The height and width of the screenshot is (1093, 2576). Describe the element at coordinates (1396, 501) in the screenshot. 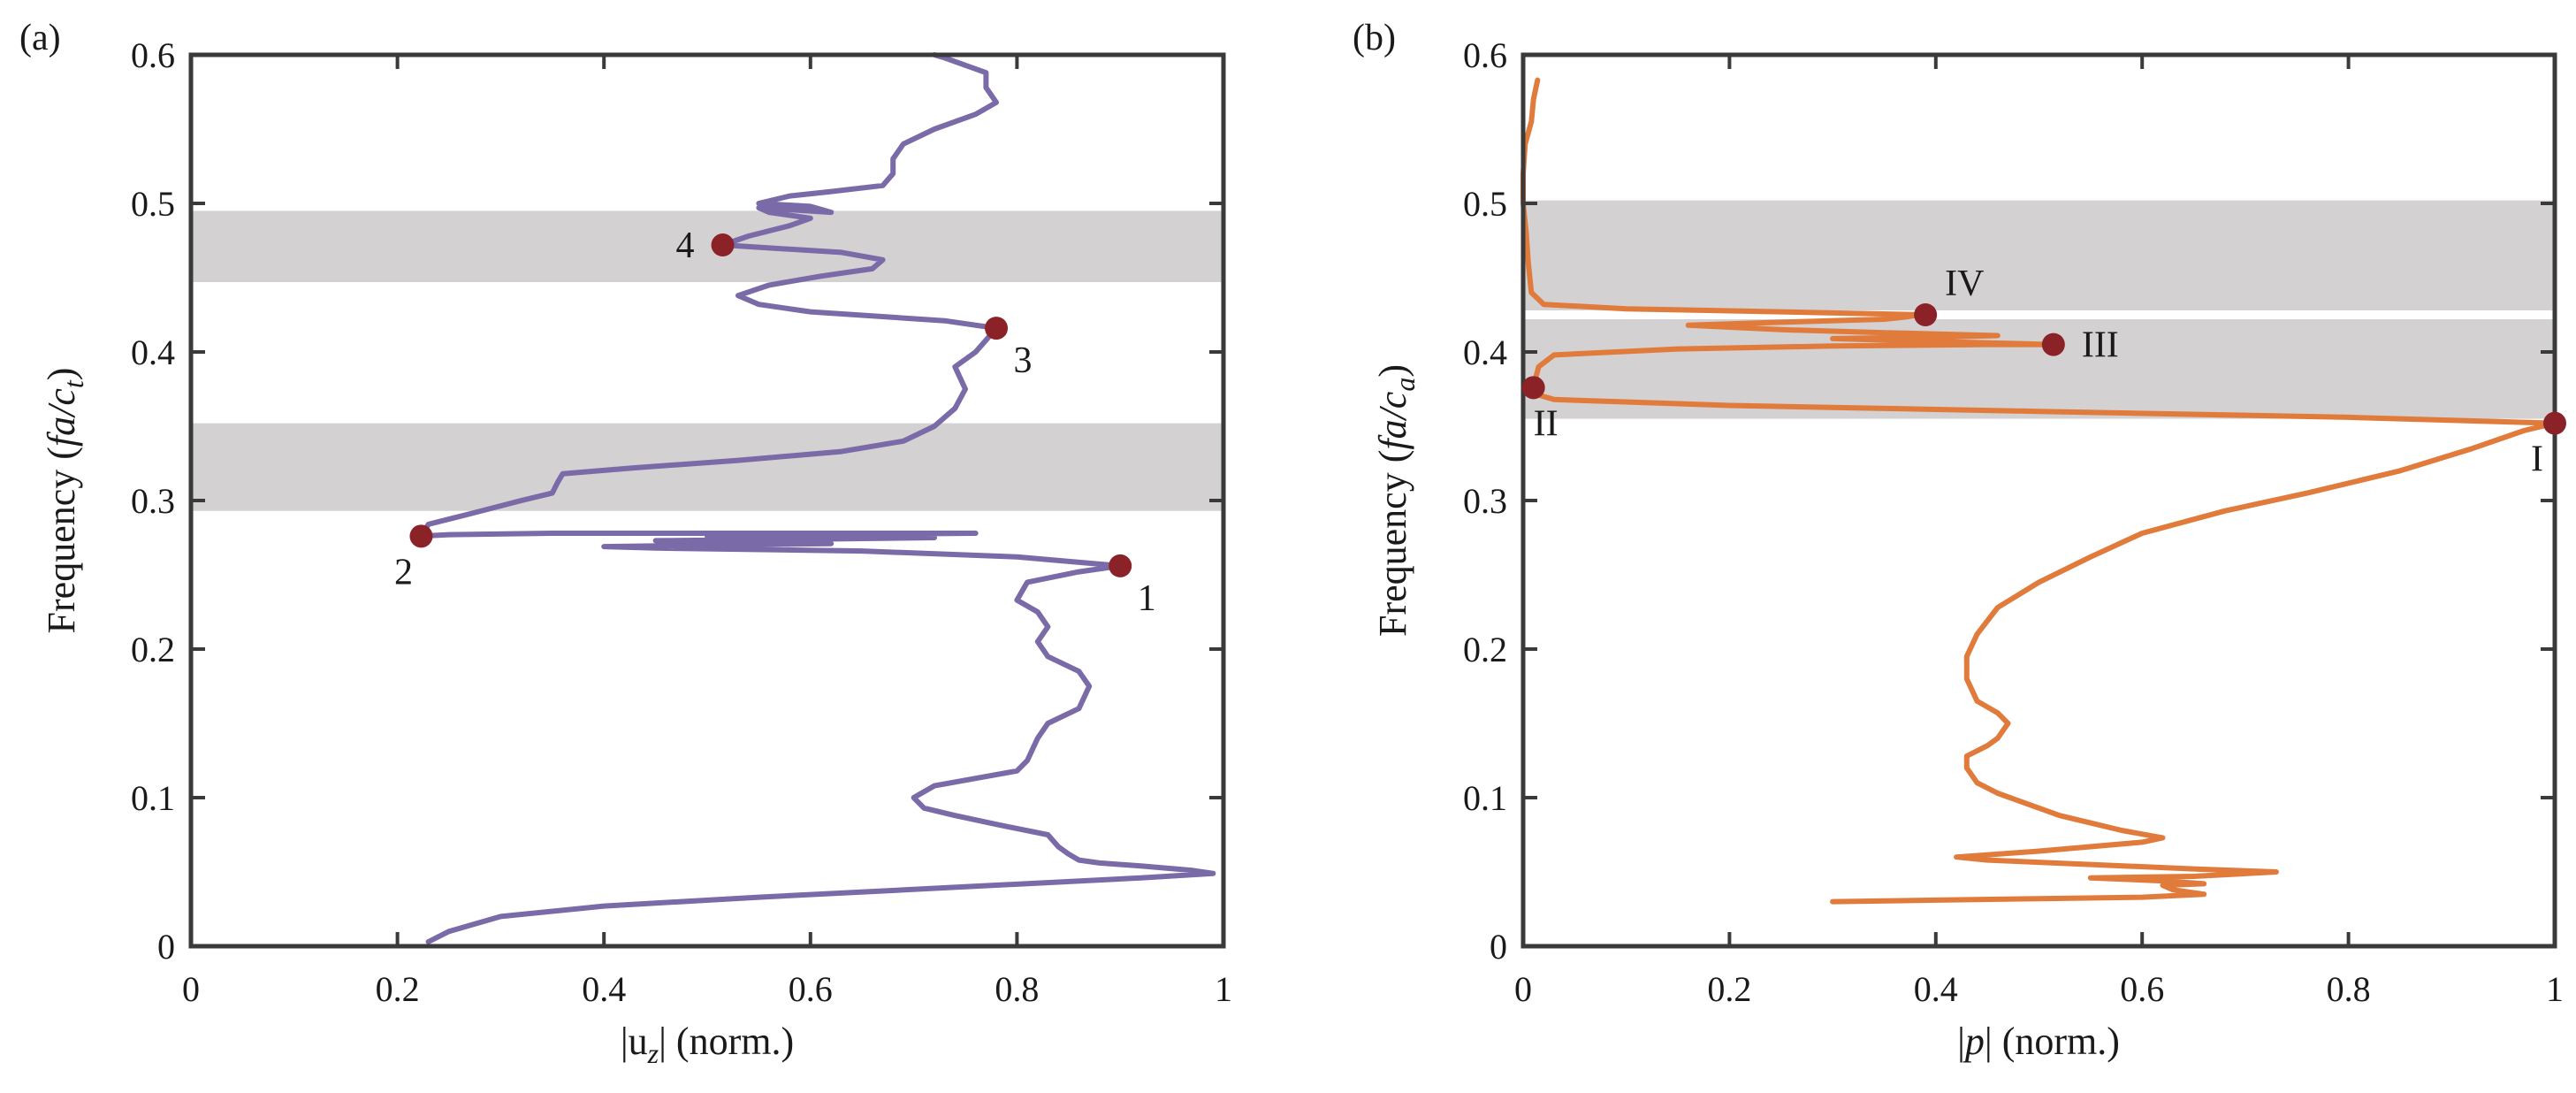

I see `panel-b-ylabel: Frequency (fa/ca)` at that location.